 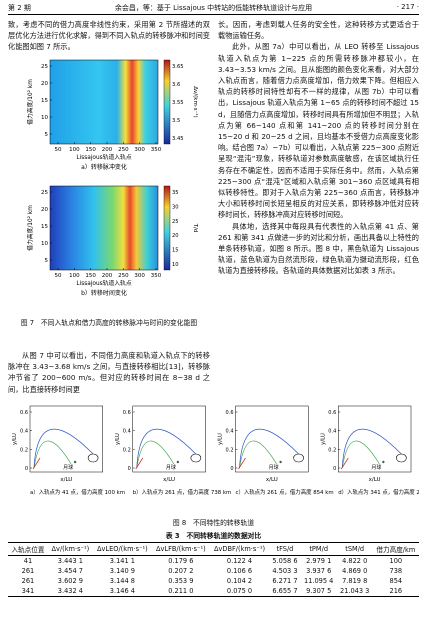 What do you see at coordinates (285, 549) in the screenshot?
I see `column-header: tFS/d` at bounding box center [285, 549].